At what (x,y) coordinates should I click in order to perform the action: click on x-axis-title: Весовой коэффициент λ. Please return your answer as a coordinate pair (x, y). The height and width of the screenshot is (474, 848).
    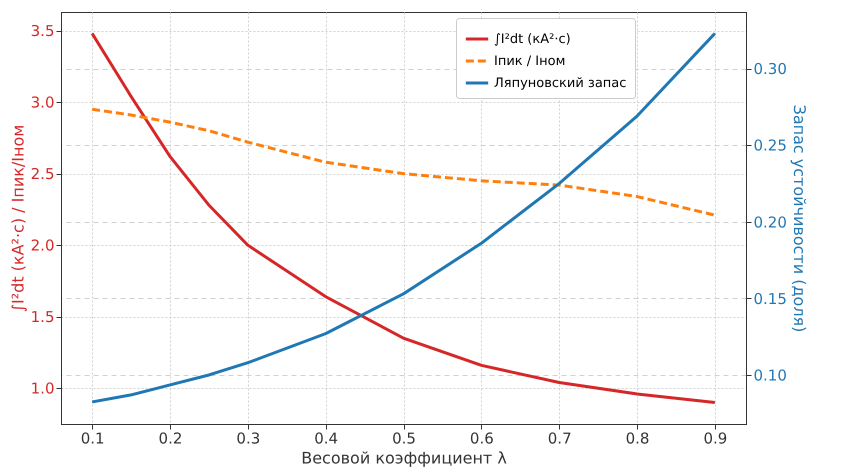
    Looking at the image, I should click on (404, 458).